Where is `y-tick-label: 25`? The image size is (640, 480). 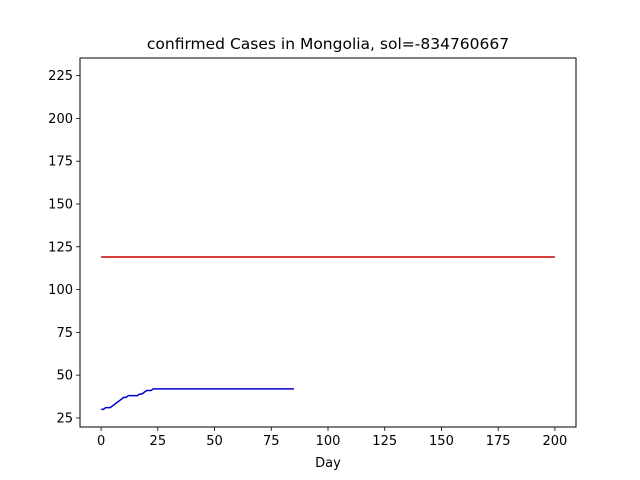 y-tick-label: 25 is located at coordinates (64, 418).